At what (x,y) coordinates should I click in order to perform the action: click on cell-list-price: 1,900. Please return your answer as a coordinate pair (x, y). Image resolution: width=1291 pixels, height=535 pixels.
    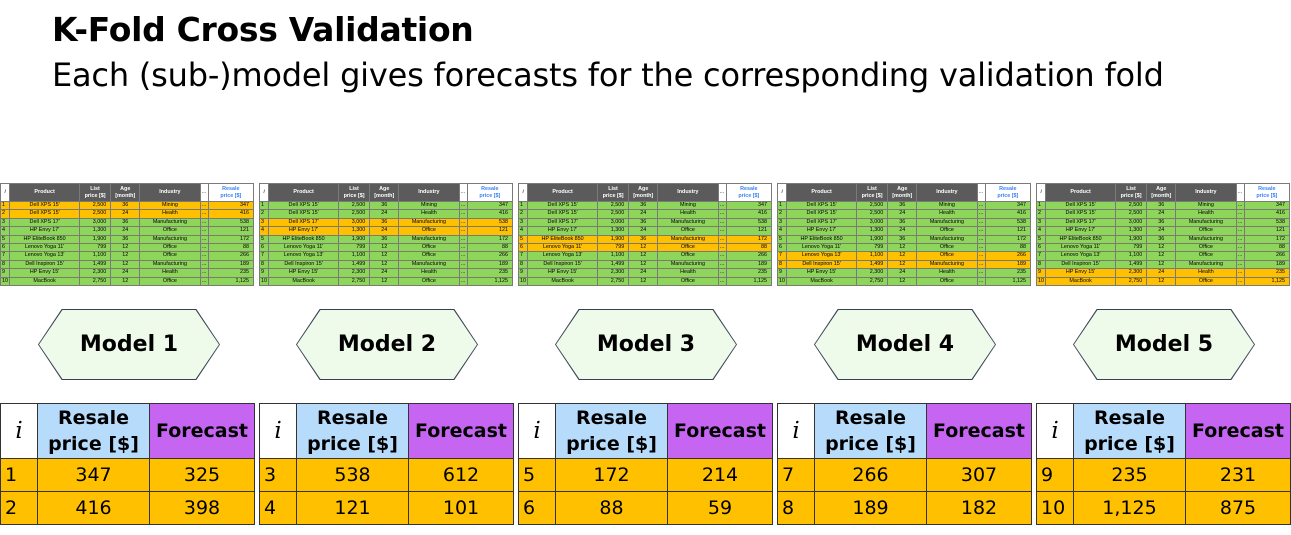
    Looking at the image, I should click on (354, 239).